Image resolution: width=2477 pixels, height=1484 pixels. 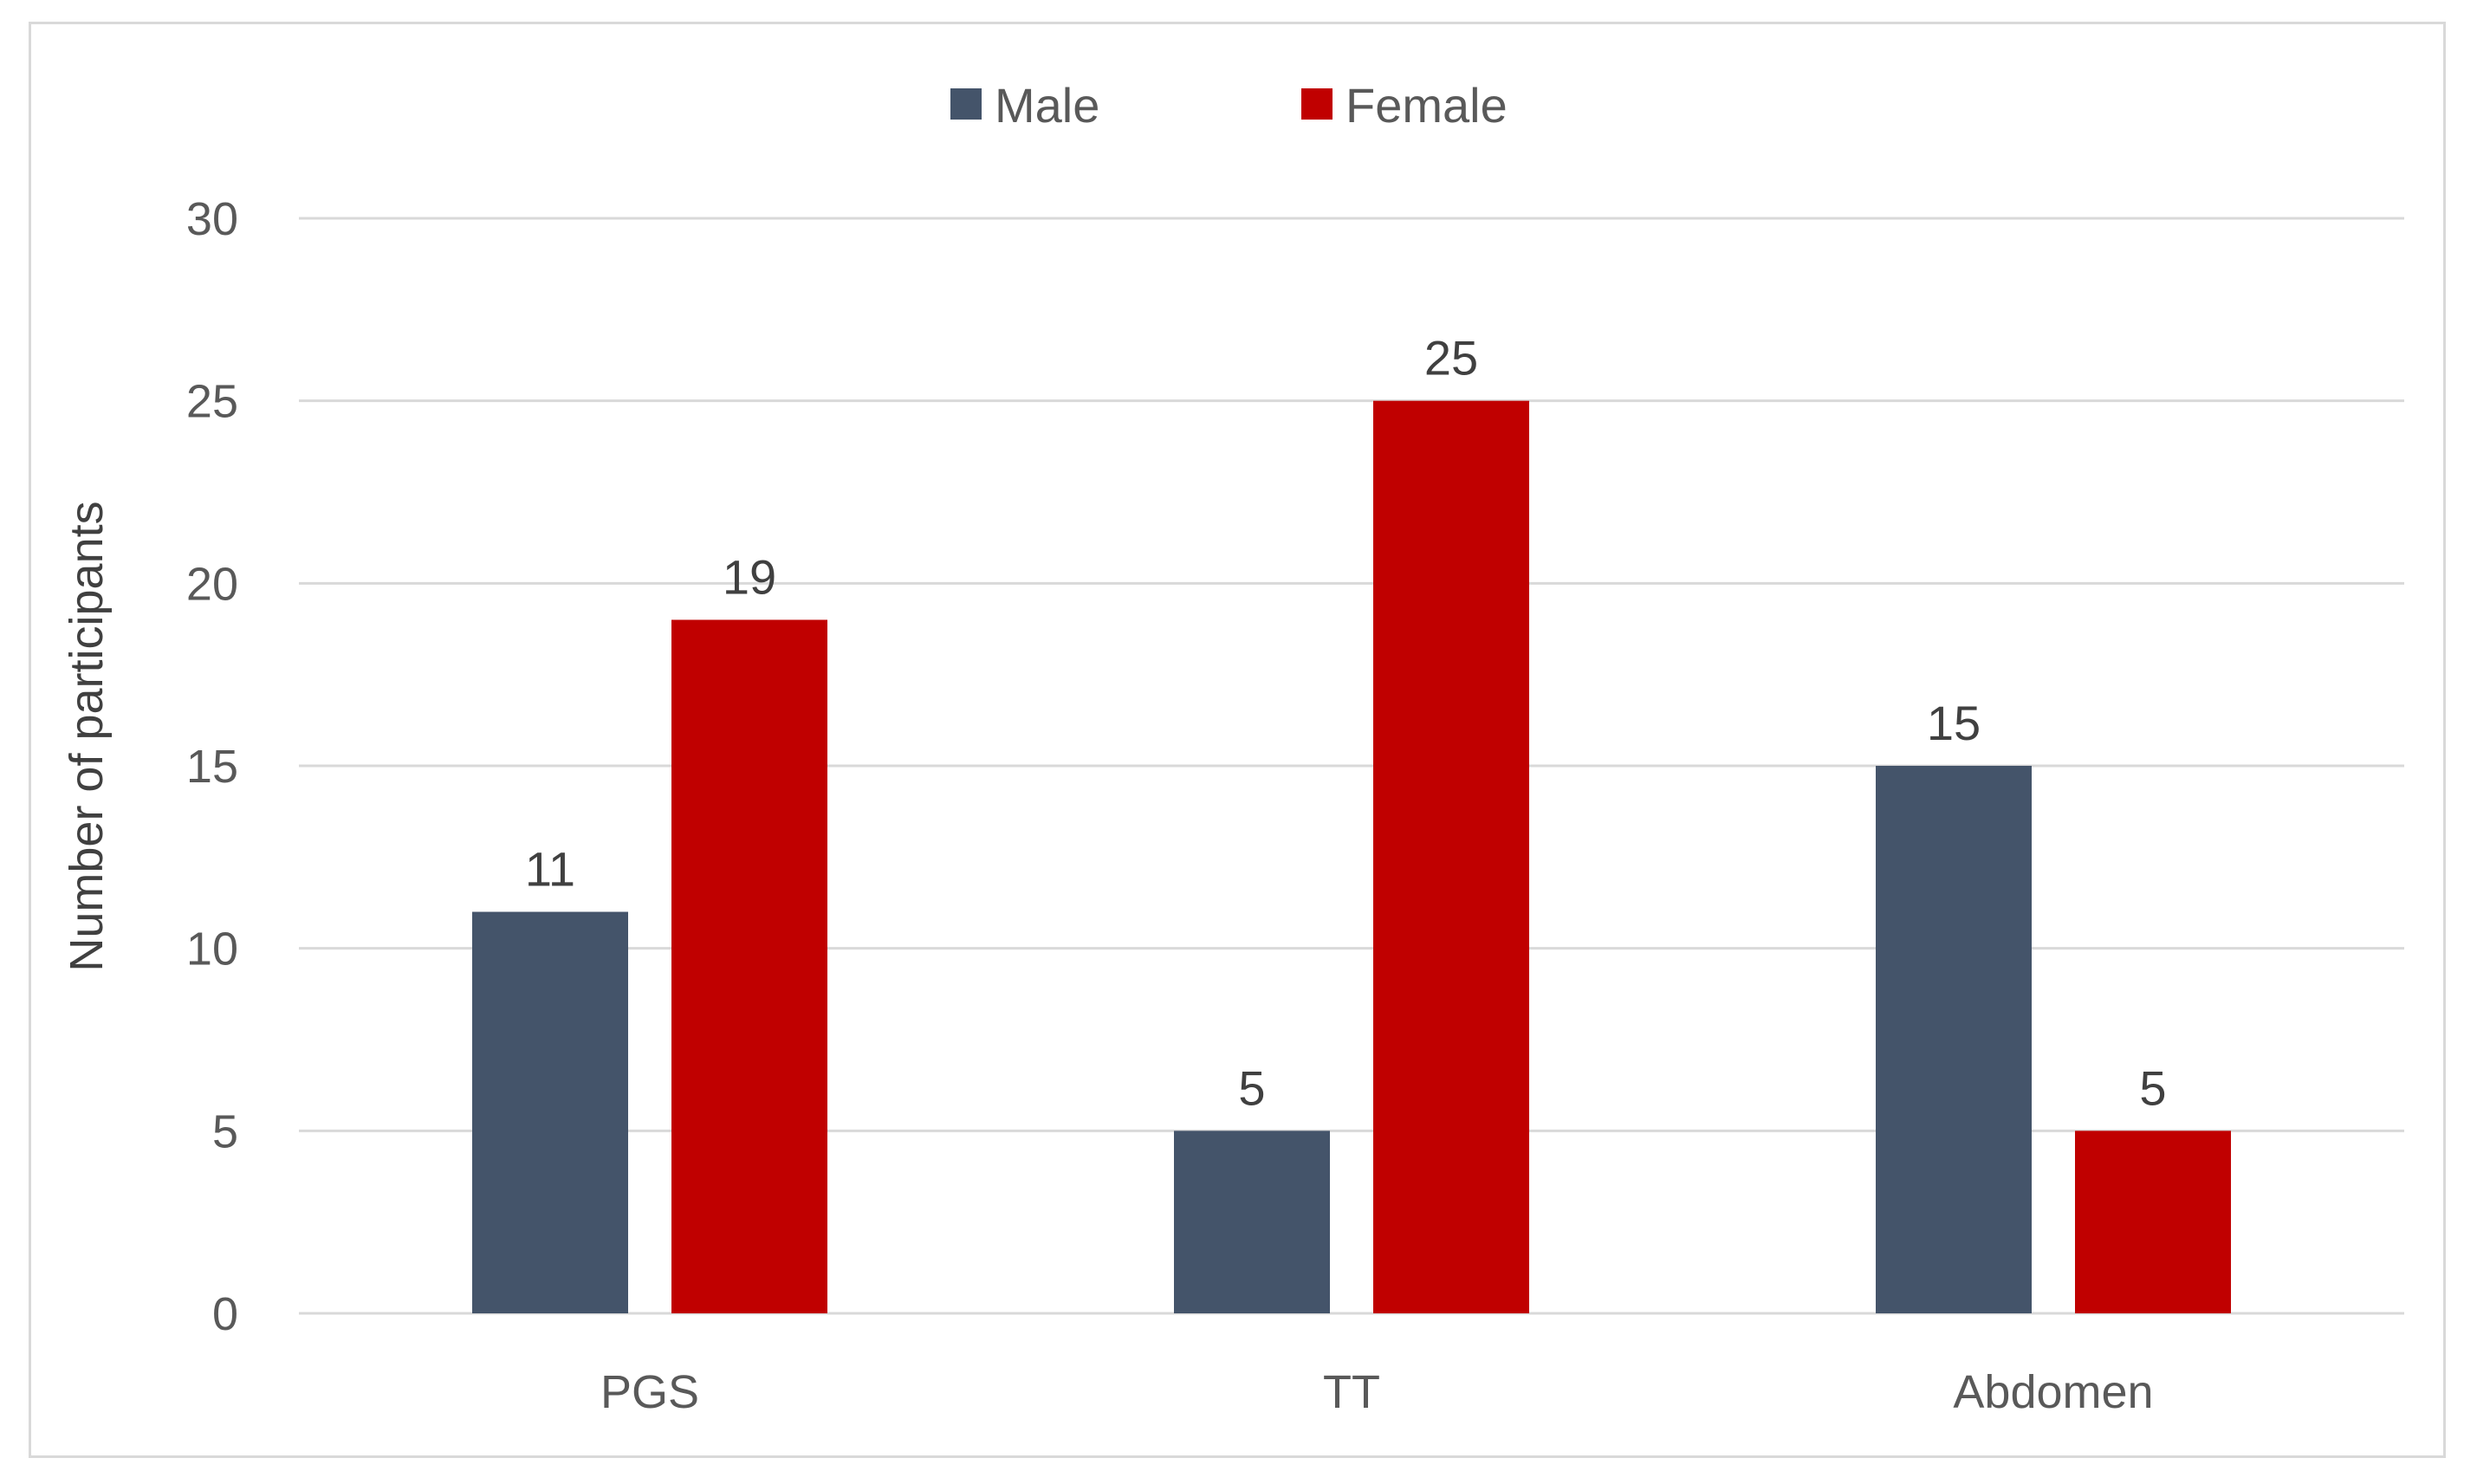 What do you see at coordinates (212, 949) in the screenshot?
I see `y-tick-label: 10` at bounding box center [212, 949].